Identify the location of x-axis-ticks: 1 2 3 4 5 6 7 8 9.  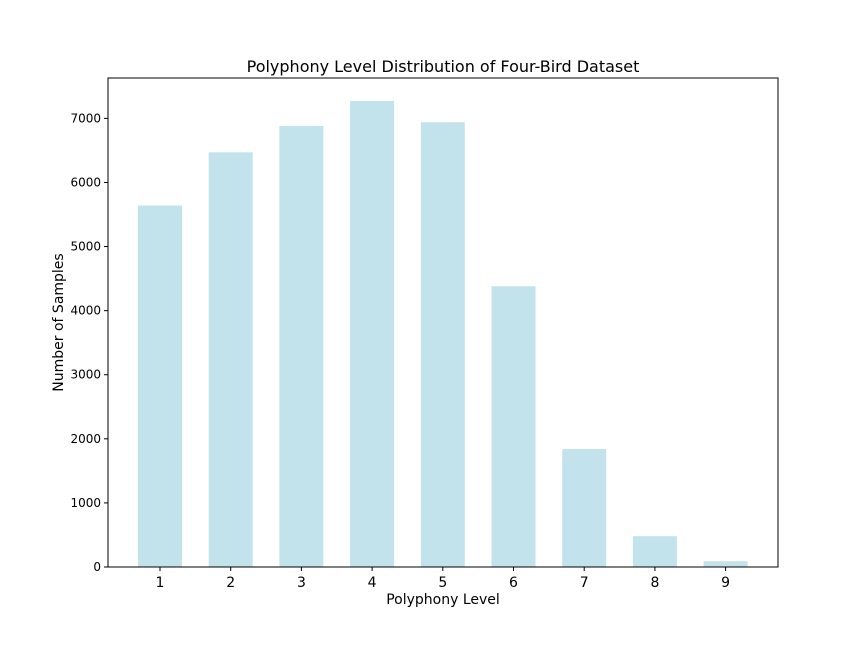
(443, 579).